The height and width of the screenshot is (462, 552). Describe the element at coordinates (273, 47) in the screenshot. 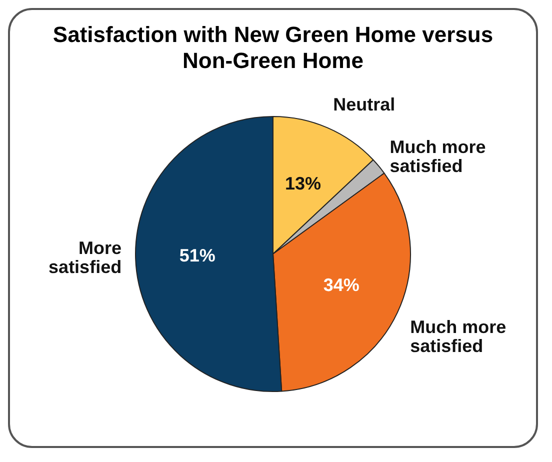

I see `chart-title: Satisfaction with New Green Home versus Non-Green Home` at that location.